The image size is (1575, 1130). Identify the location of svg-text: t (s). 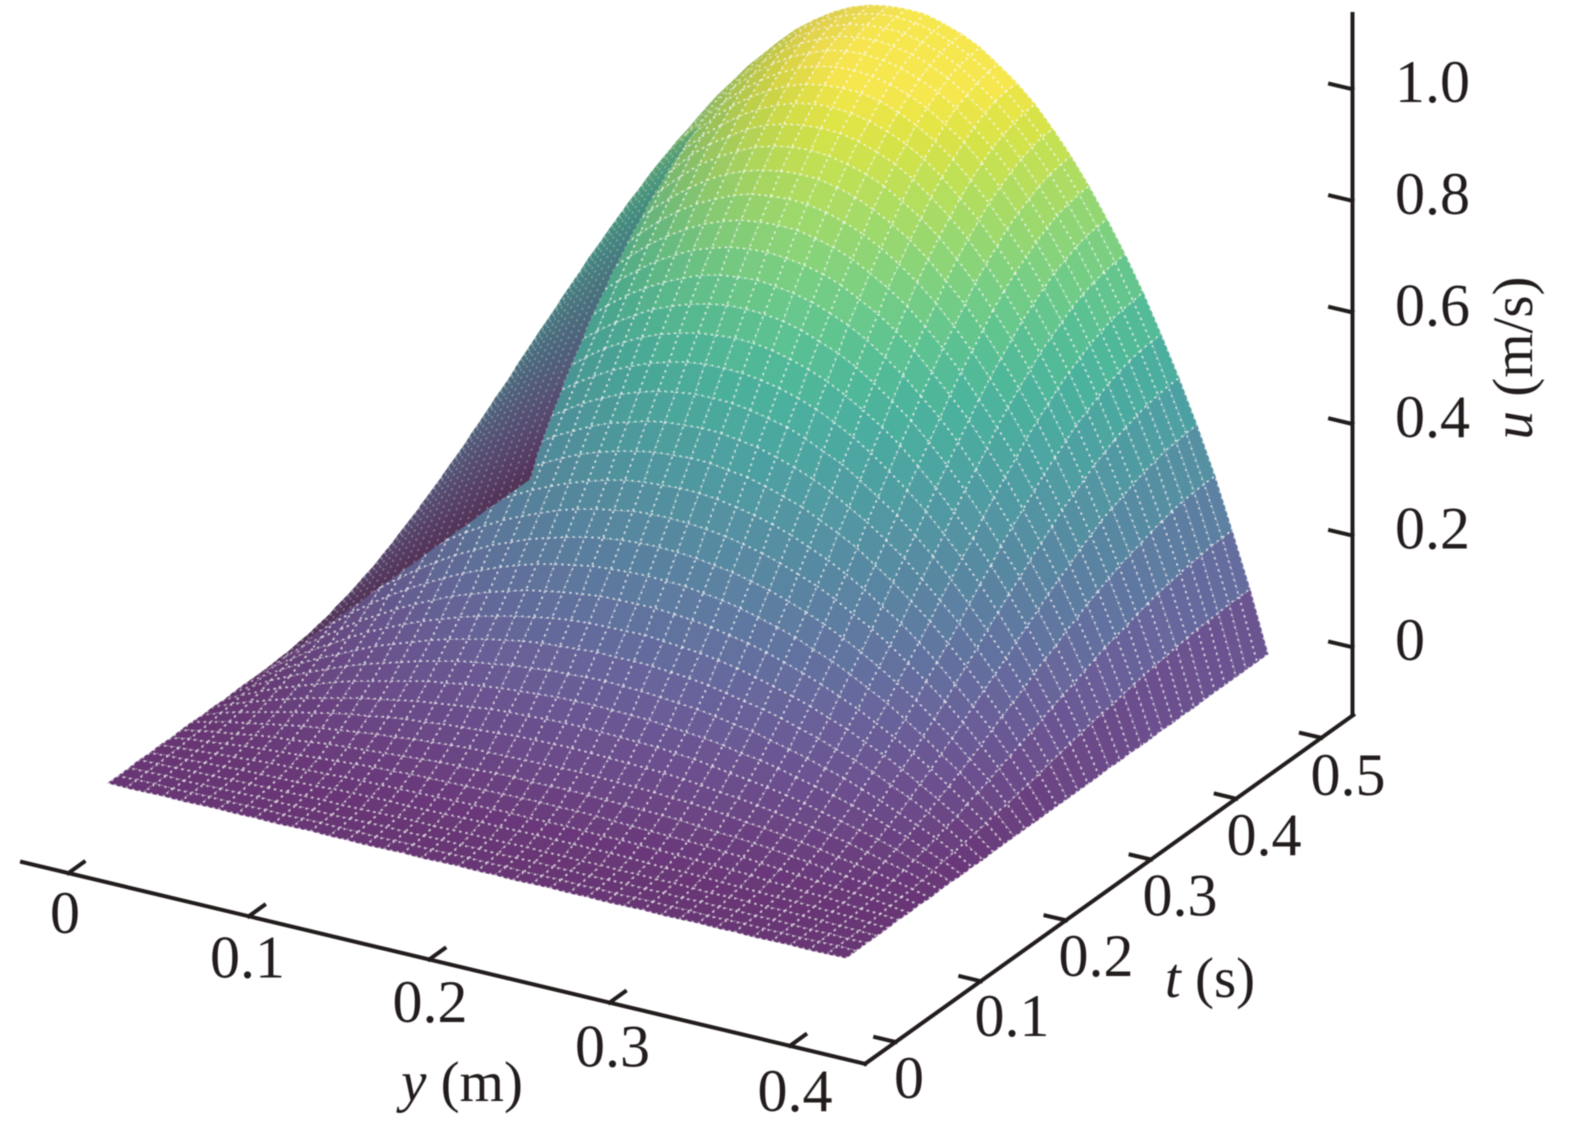
(1210, 978).